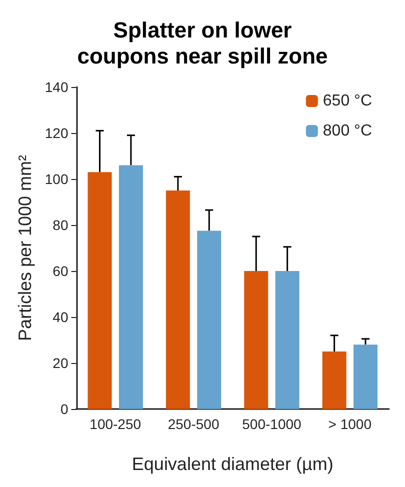 The height and width of the screenshot is (487, 405). Describe the element at coordinates (202, 43) in the screenshot. I see `chart-title: Splatter on lower coupons near spill zone` at that location.